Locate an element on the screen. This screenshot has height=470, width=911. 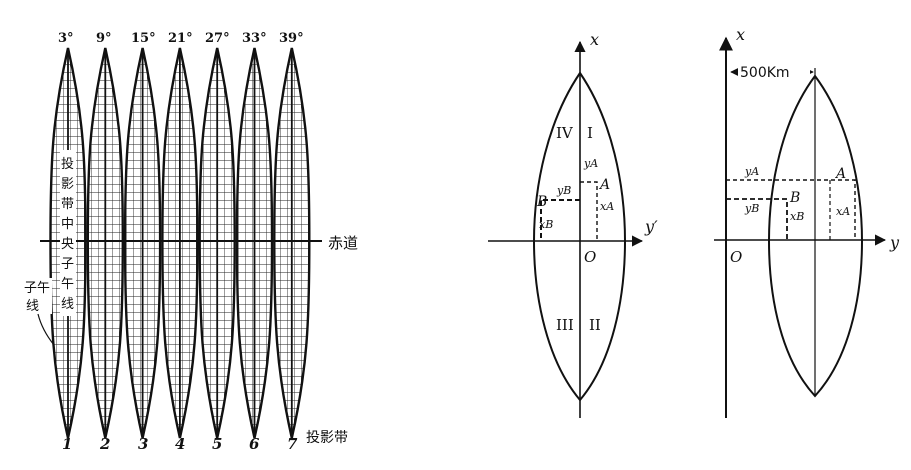
zone-number: 3 is located at coordinates (143, 444).